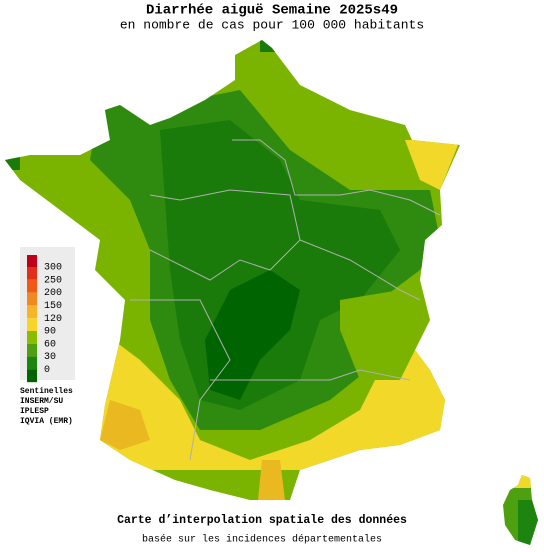 The width and height of the screenshot is (544, 552). I want to click on legend-label: 0, so click(47, 370).